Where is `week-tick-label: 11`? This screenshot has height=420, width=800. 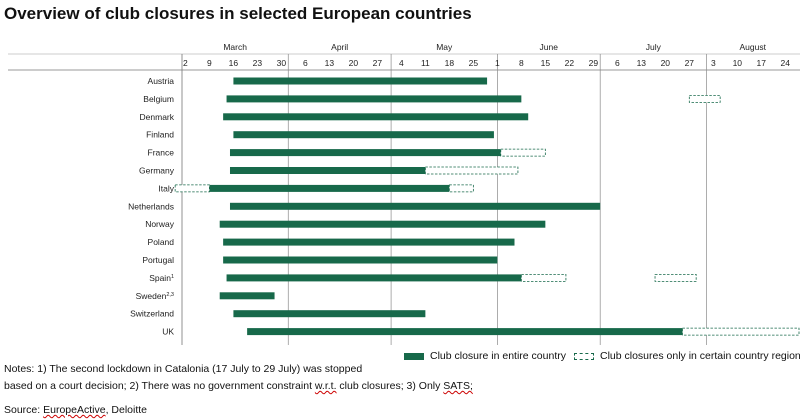
week-tick-label: 11 is located at coordinates (425, 63).